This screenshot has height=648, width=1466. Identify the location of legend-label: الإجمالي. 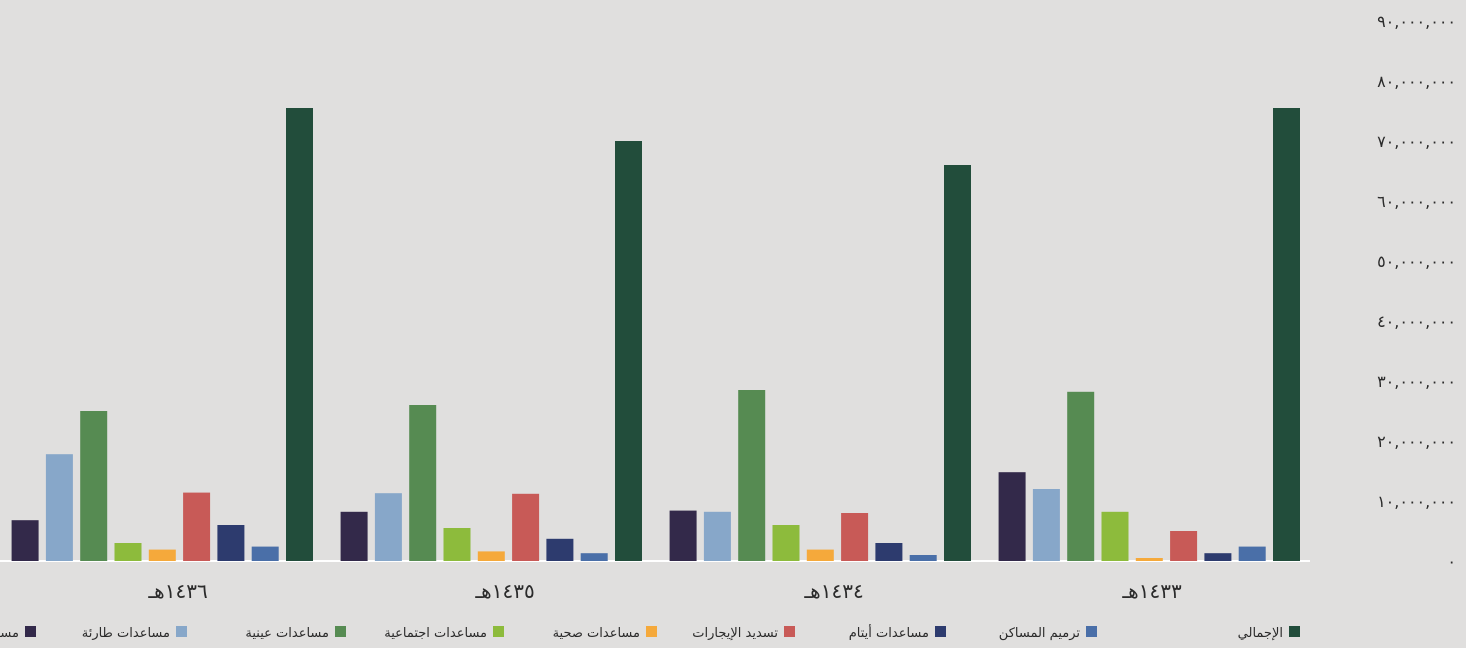
(1260, 633).